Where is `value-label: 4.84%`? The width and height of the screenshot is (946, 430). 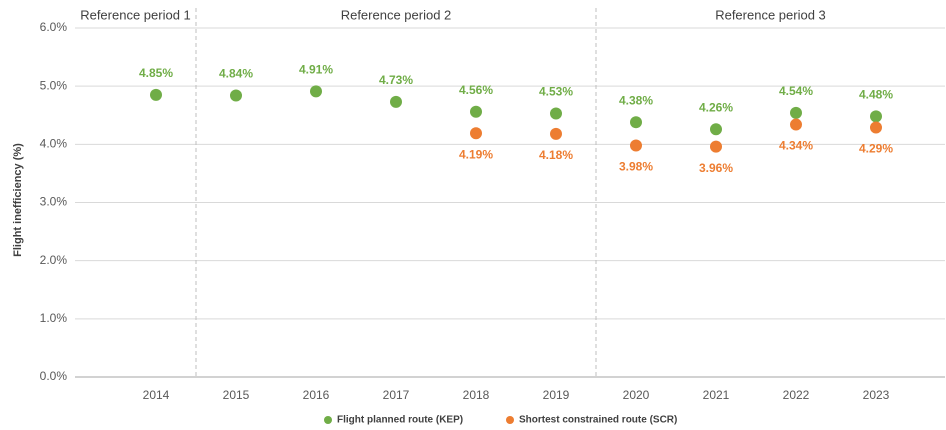 value-label: 4.84% is located at coordinates (236, 74).